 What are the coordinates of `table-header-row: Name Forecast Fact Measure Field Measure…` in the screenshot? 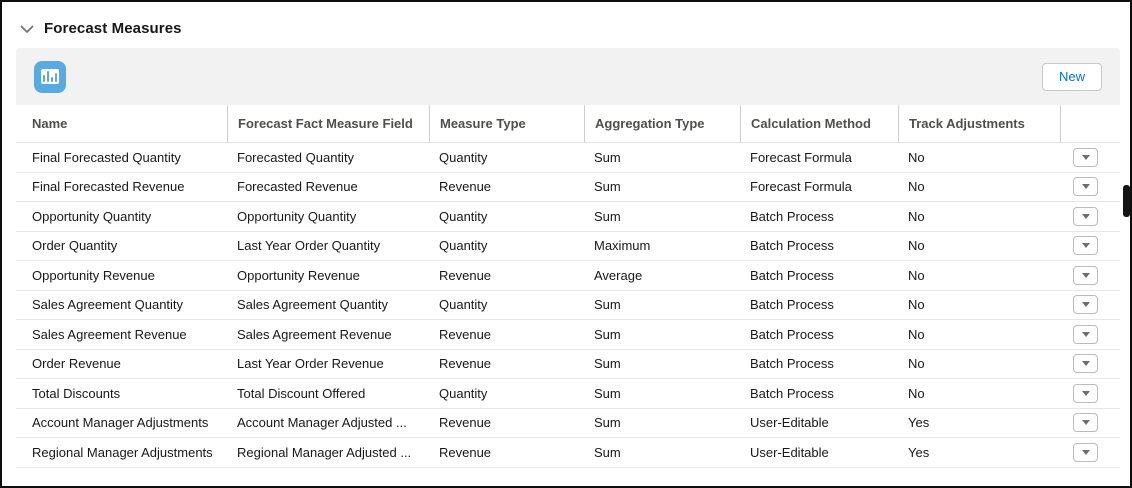 It's located at (568, 124).